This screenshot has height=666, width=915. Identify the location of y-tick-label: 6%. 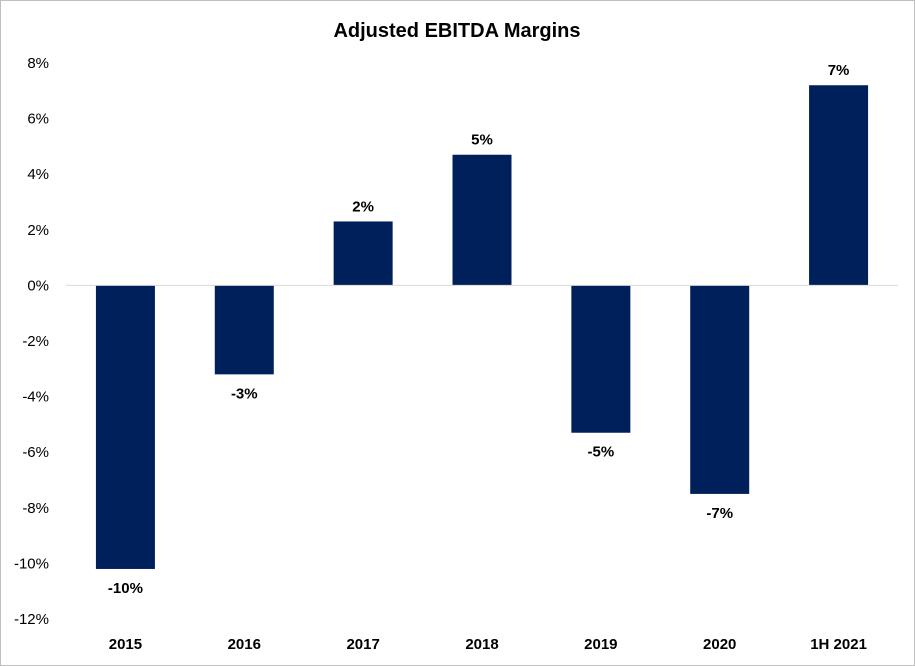
(38, 119).